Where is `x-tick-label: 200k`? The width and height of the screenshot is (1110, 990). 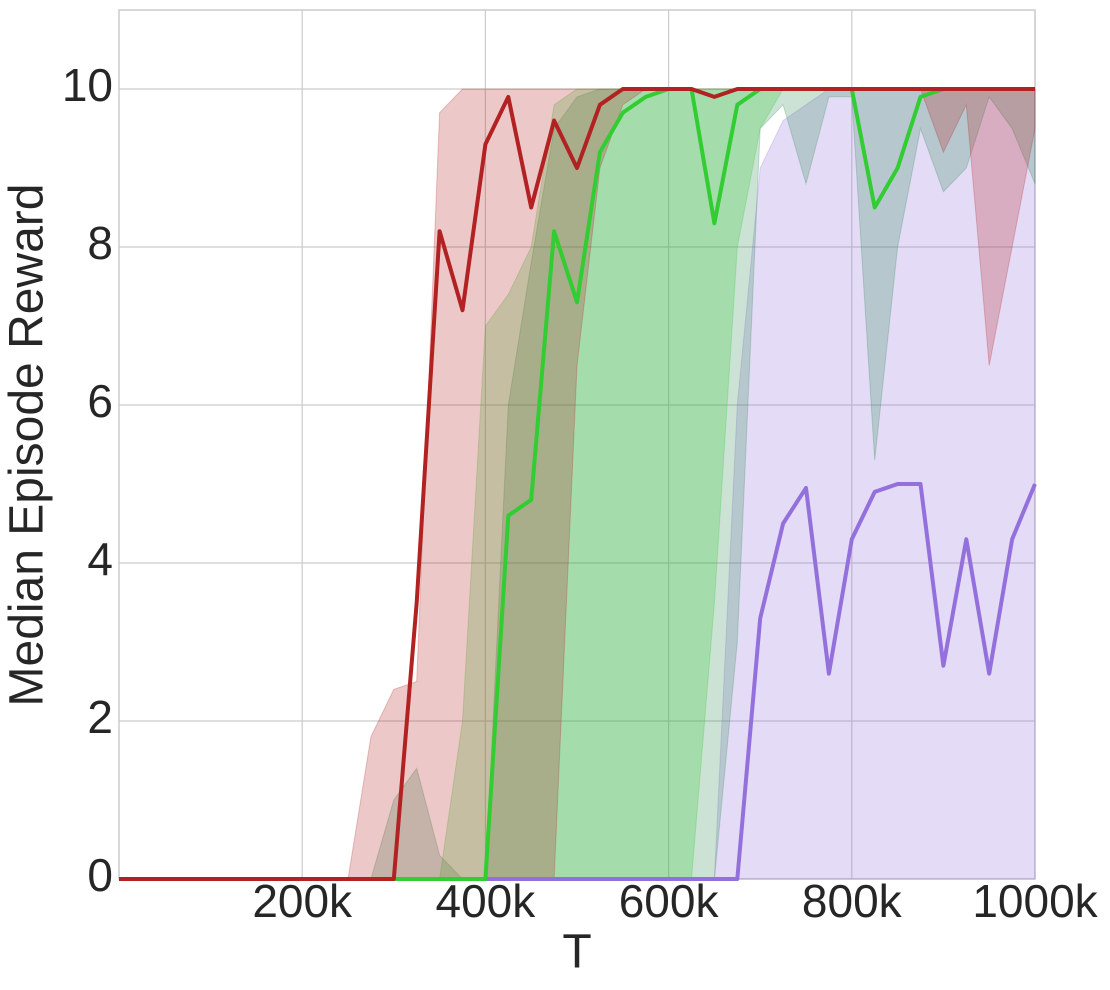
x-tick-label: 200k is located at coordinates (302, 901).